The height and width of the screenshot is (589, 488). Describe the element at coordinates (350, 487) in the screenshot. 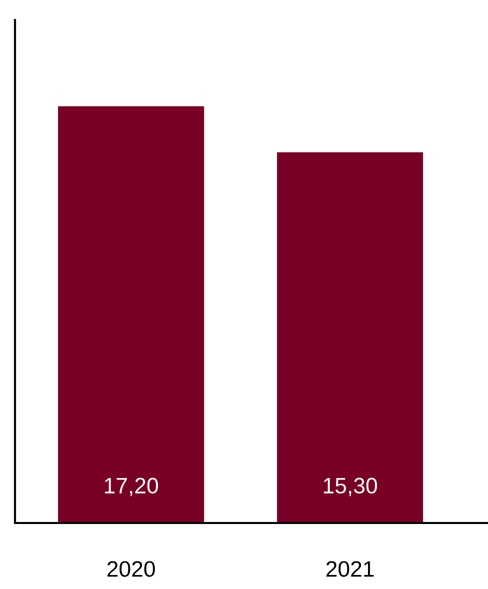

I see `data-label: 15,30` at that location.